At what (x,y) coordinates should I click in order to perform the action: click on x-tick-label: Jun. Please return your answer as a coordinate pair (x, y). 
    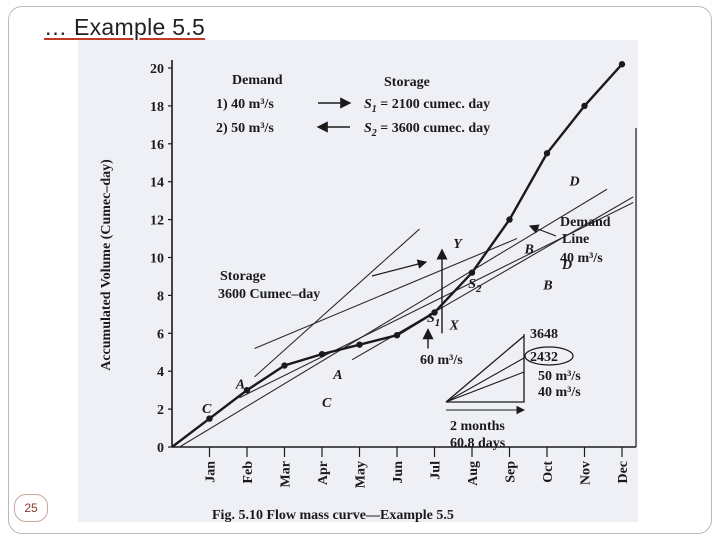
    Looking at the image, I should click on (398, 472).